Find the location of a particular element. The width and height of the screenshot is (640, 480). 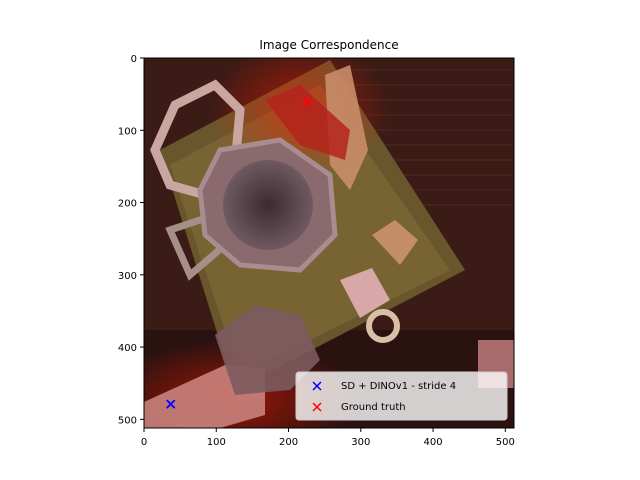

x-tick-label: 0 is located at coordinates (144, 442).